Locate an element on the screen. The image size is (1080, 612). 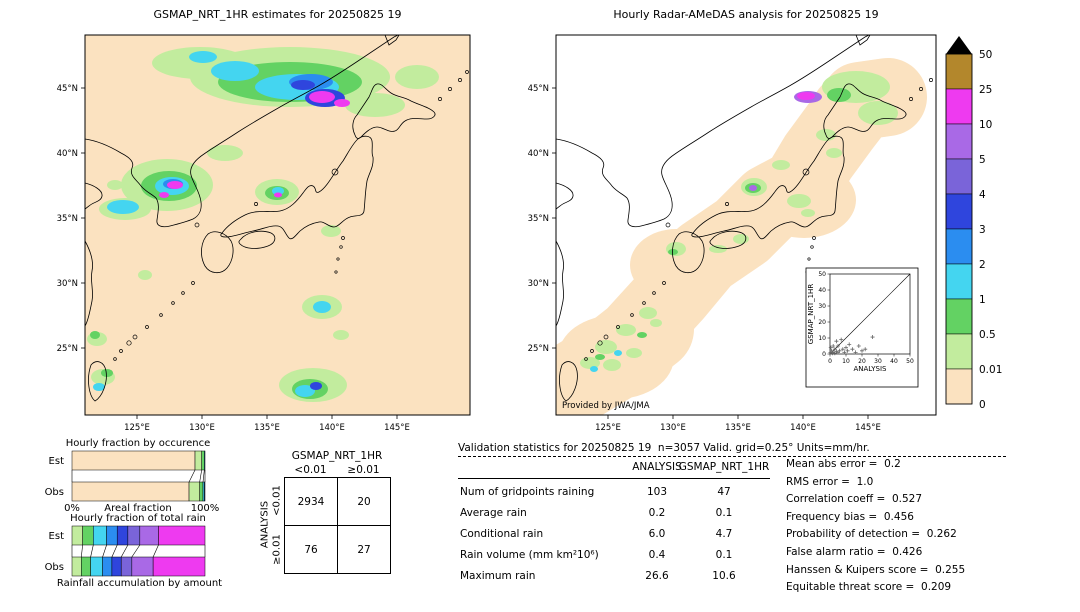
contingency-cell: 20 is located at coordinates (364, 501).